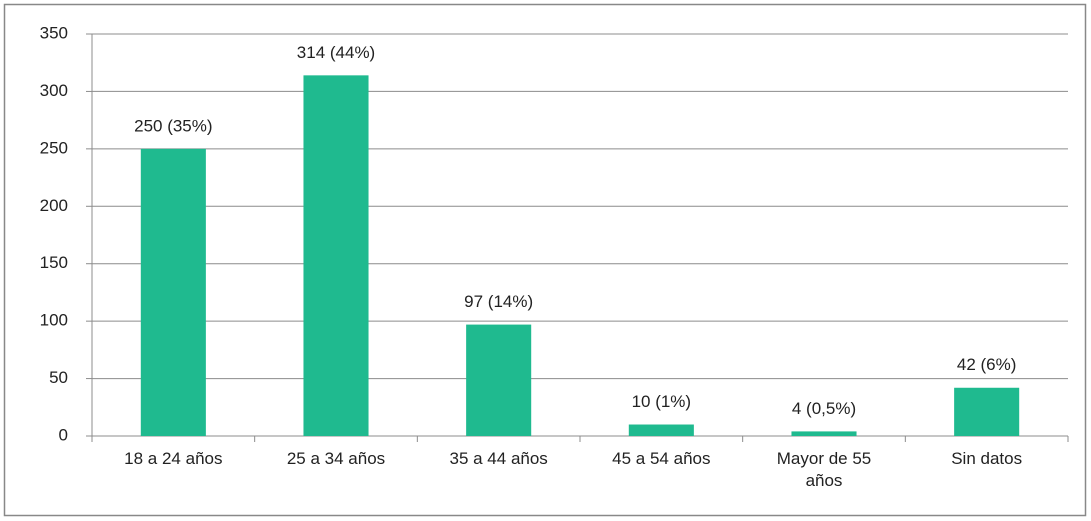  I want to click on y-tick-label: 200, so click(54, 205).